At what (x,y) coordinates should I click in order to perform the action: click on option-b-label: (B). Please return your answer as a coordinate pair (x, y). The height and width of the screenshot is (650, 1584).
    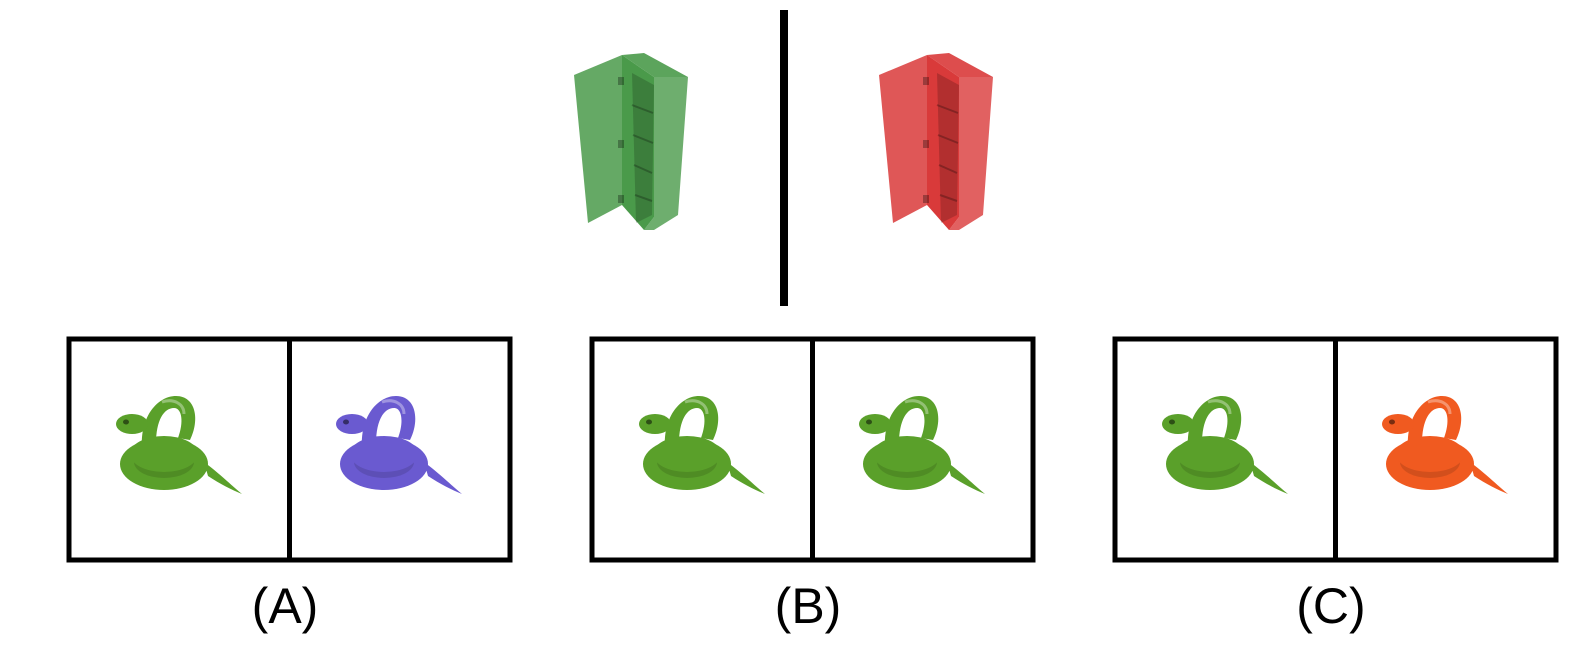
    Looking at the image, I should click on (808, 606).